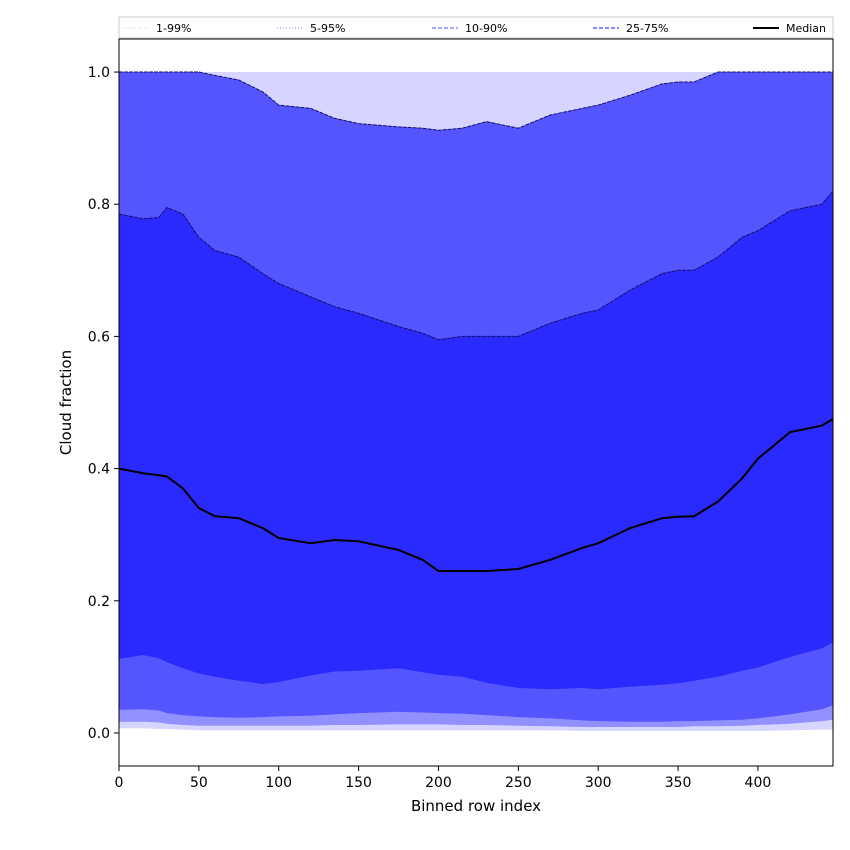  What do you see at coordinates (518, 783) in the screenshot?
I see `x-tick-label: 250` at bounding box center [518, 783].